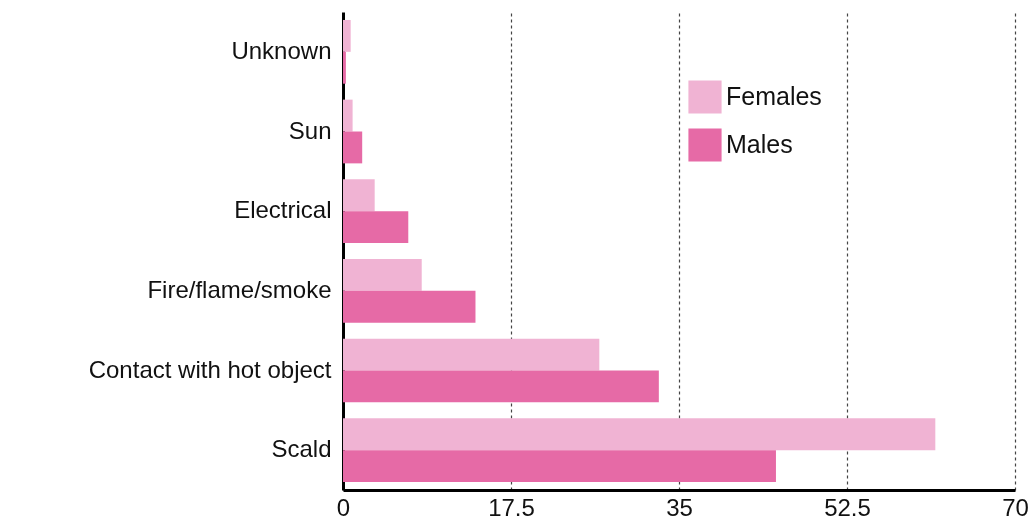 The width and height of the screenshot is (1032, 527). I want to click on x-tick-label: 0, so click(343, 507).